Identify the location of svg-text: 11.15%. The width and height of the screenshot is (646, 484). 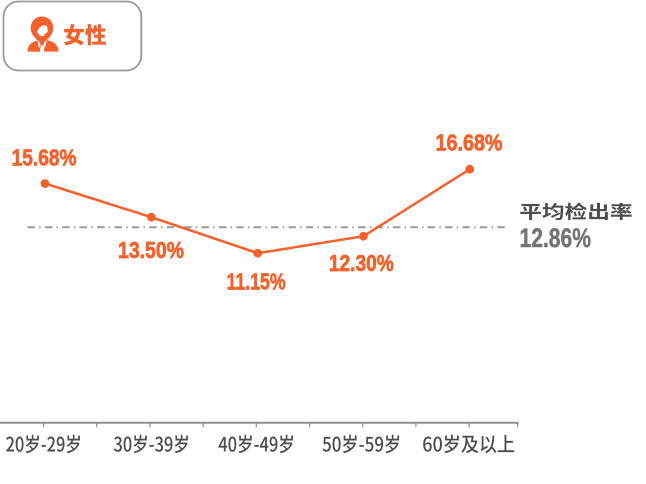
(256, 282).